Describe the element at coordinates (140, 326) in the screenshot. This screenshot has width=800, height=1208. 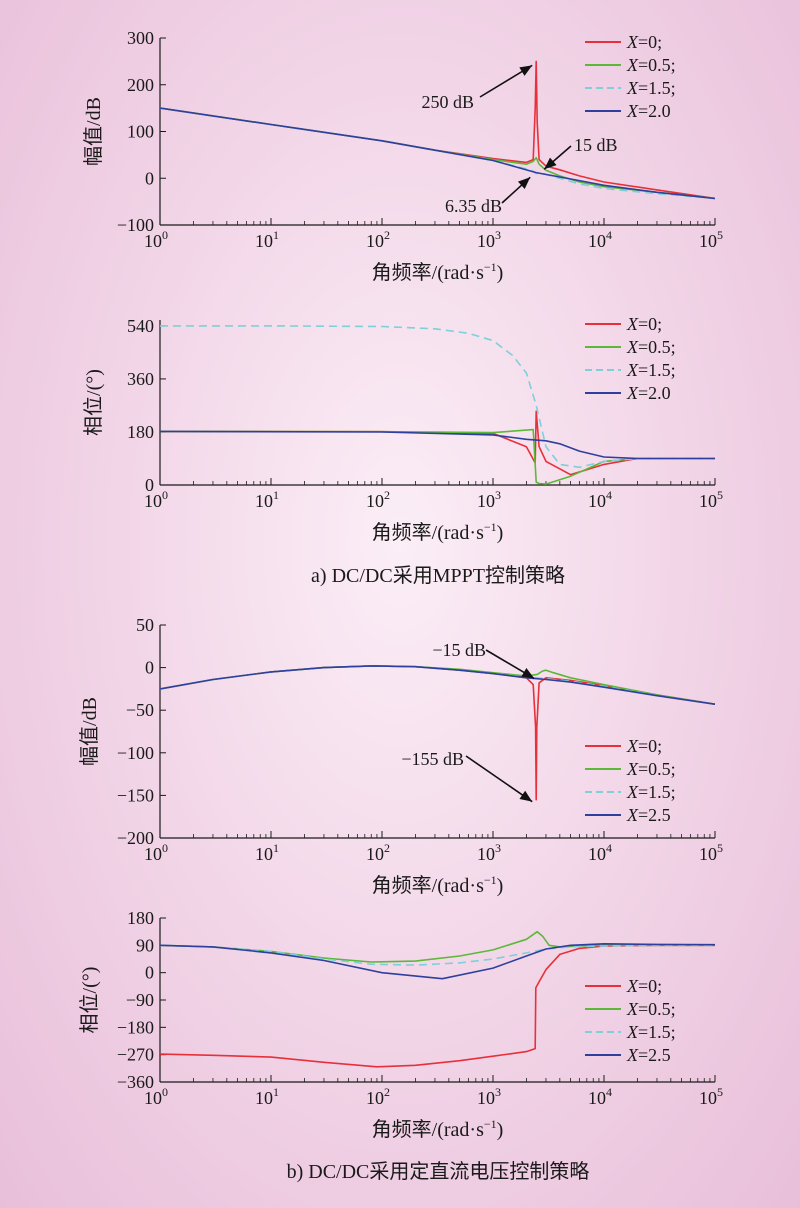
I see `y-tick-label: 540` at that location.